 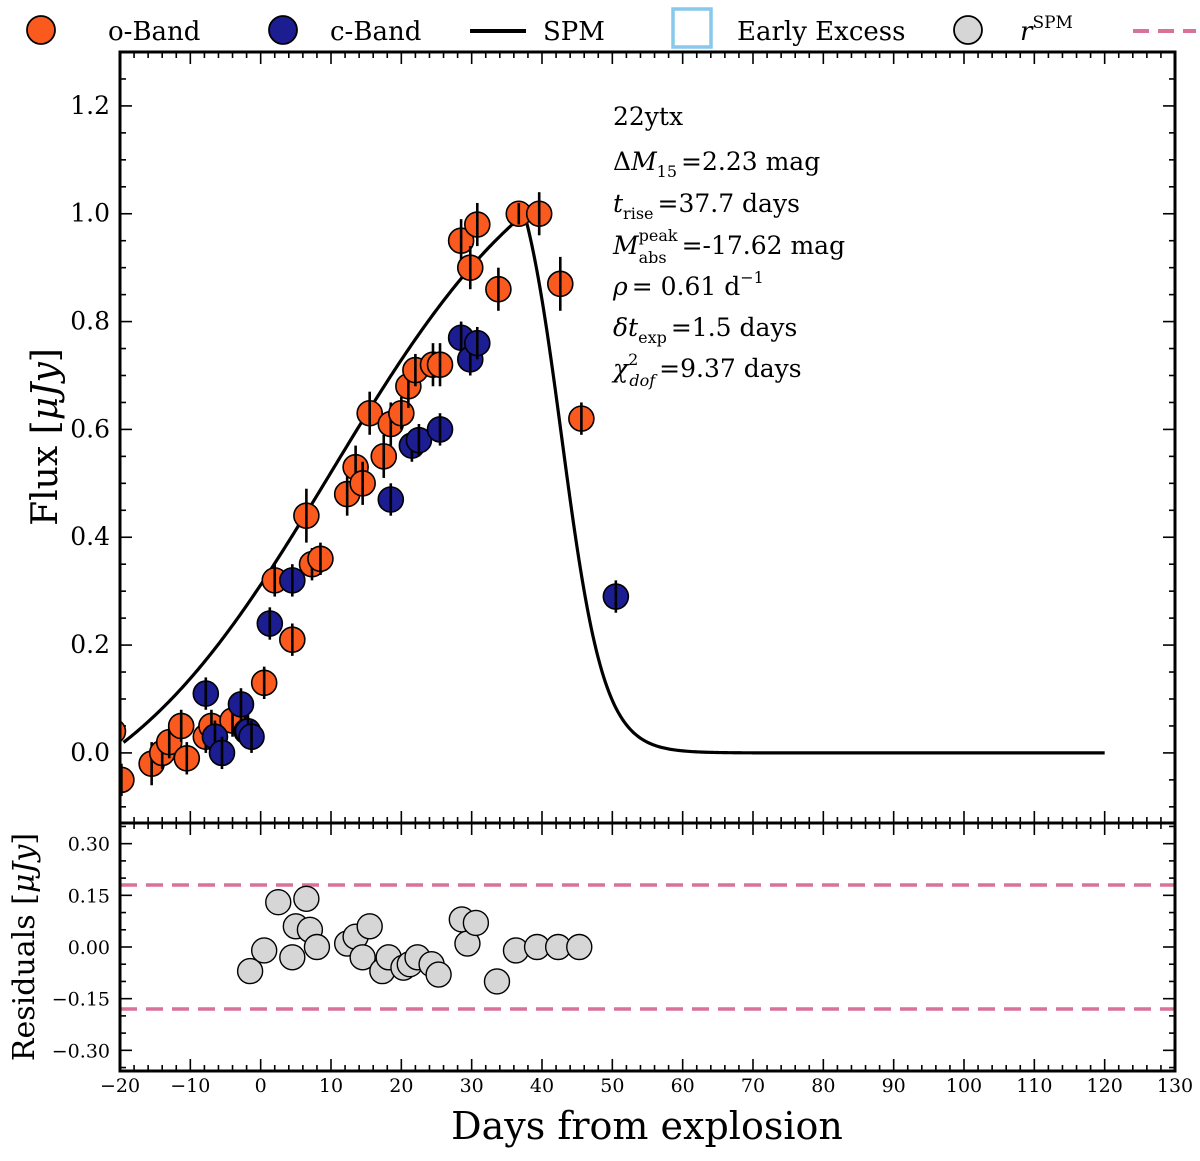 What do you see at coordinates (331, 1086) in the screenshot?
I see `x-tick-label: 10` at bounding box center [331, 1086].